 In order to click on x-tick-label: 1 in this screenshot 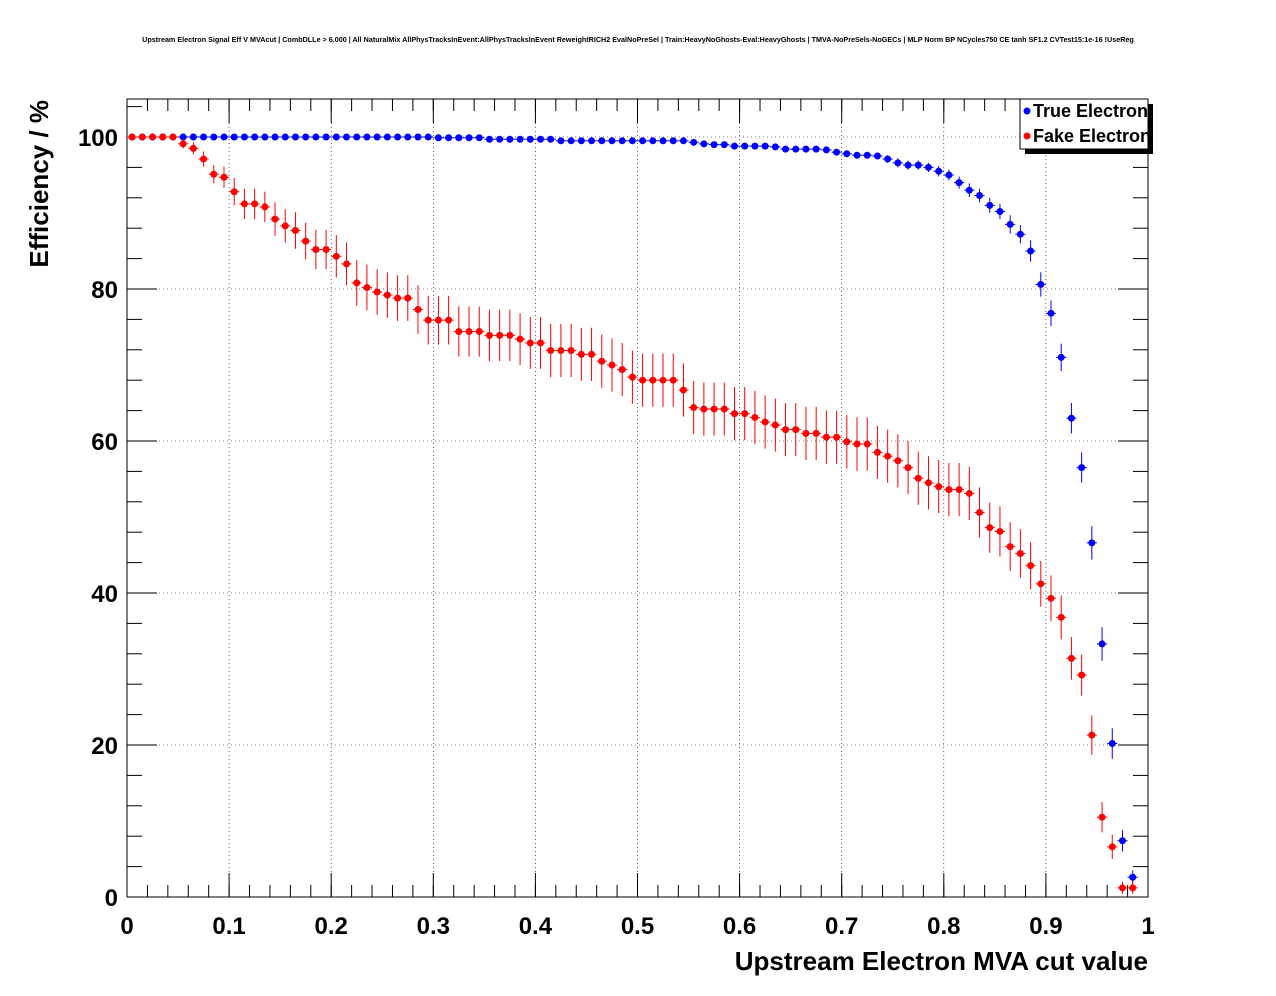, I will do `click(1147, 926)`.